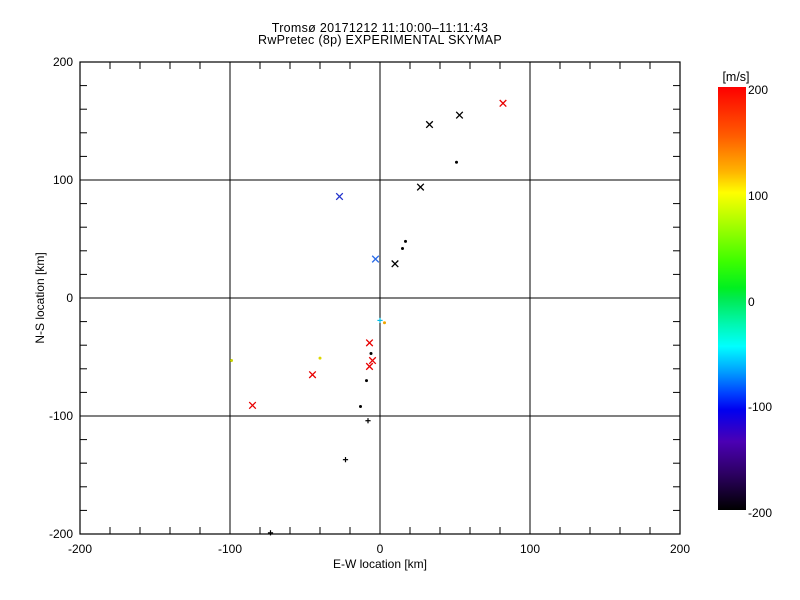 The image size is (800, 600). I want to click on x-tick-label: -100, so click(230, 549).